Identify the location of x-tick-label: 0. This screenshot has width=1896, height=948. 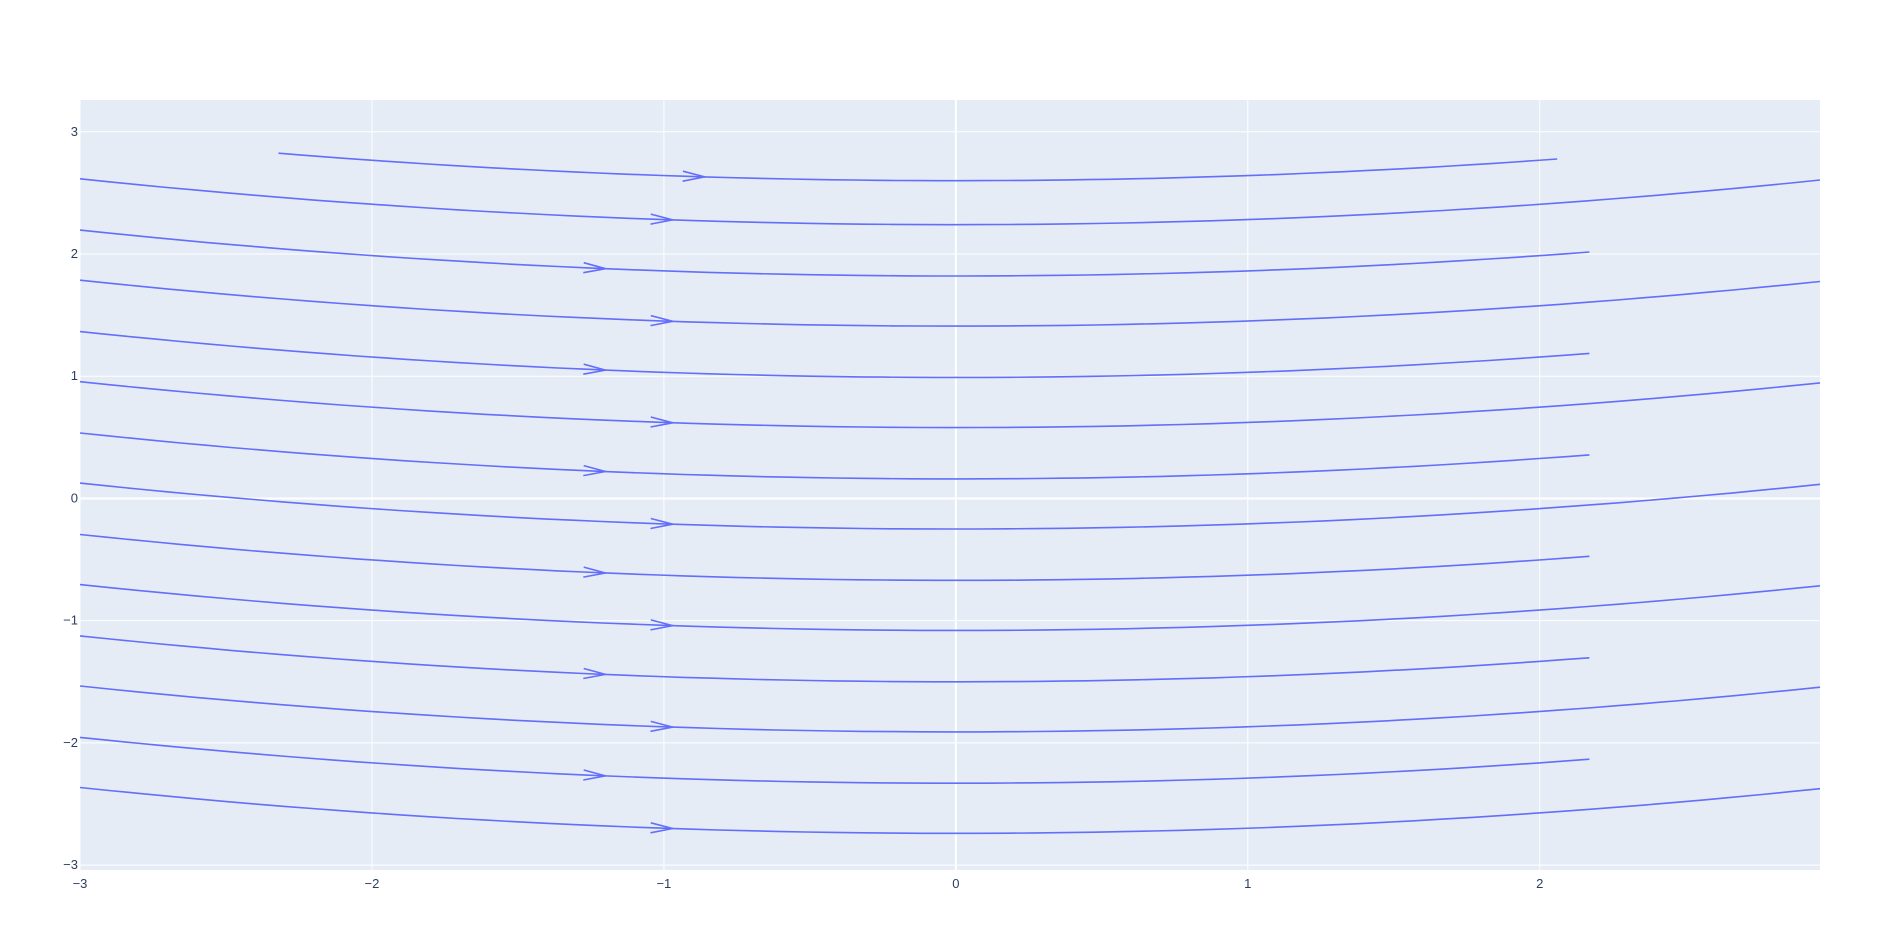
(955, 883).